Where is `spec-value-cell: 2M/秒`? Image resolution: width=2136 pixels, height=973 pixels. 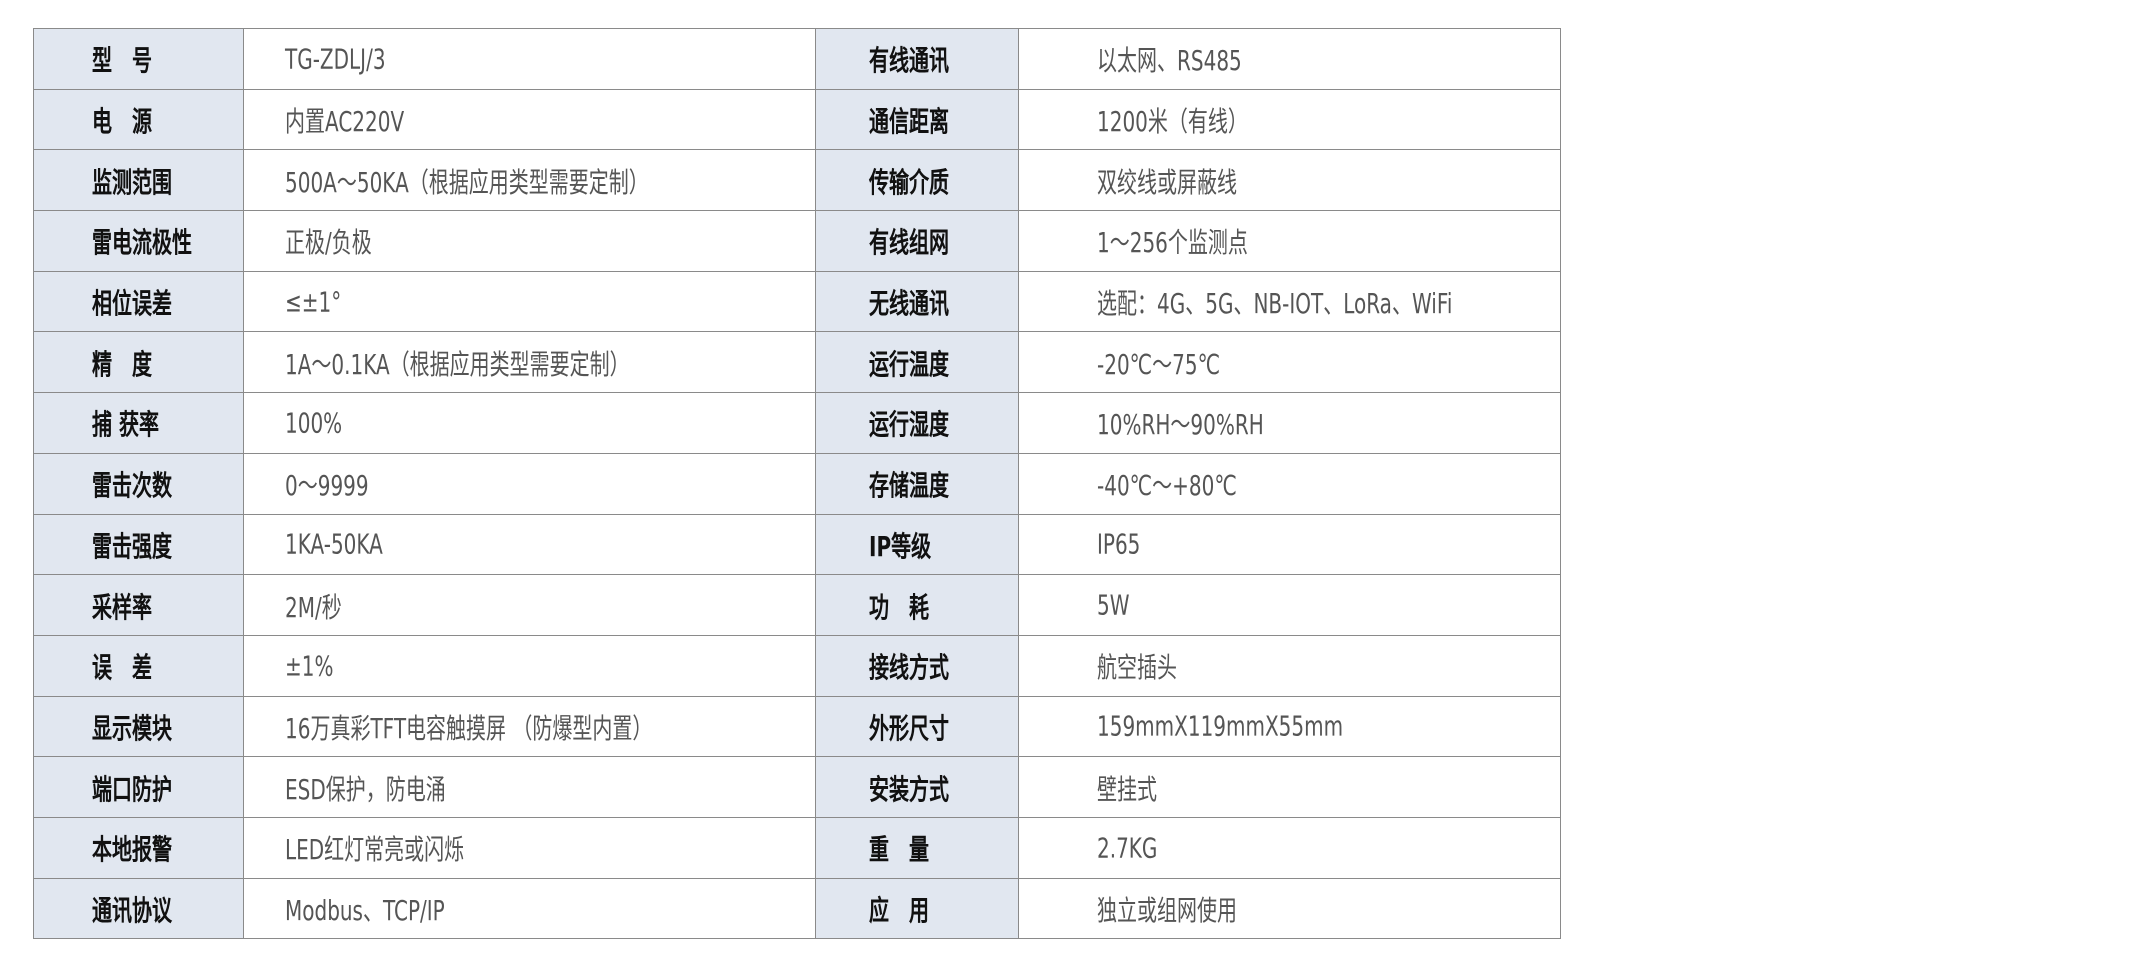
spec-value-cell: 2M/秒 is located at coordinates (529, 605).